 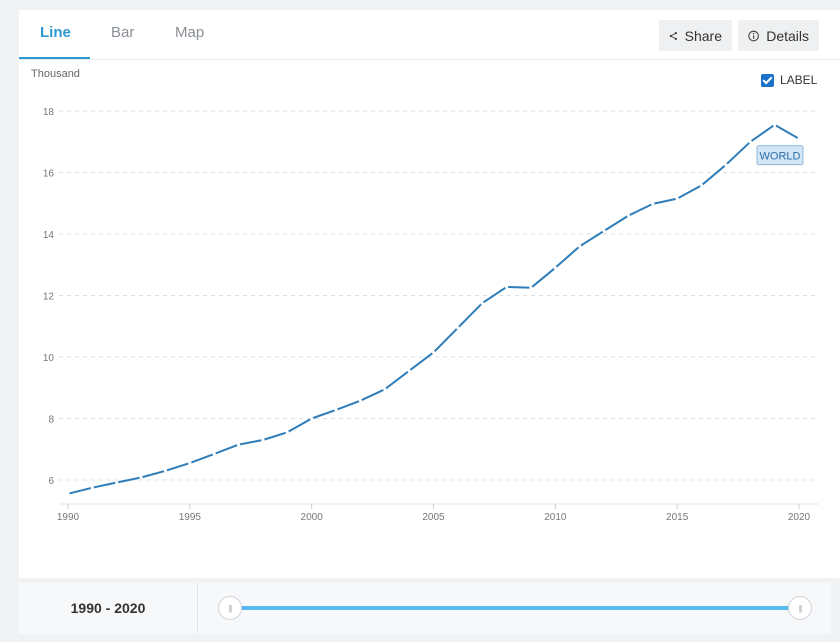 I want to click on active-tab-indicator, so click(x=54, y=58).